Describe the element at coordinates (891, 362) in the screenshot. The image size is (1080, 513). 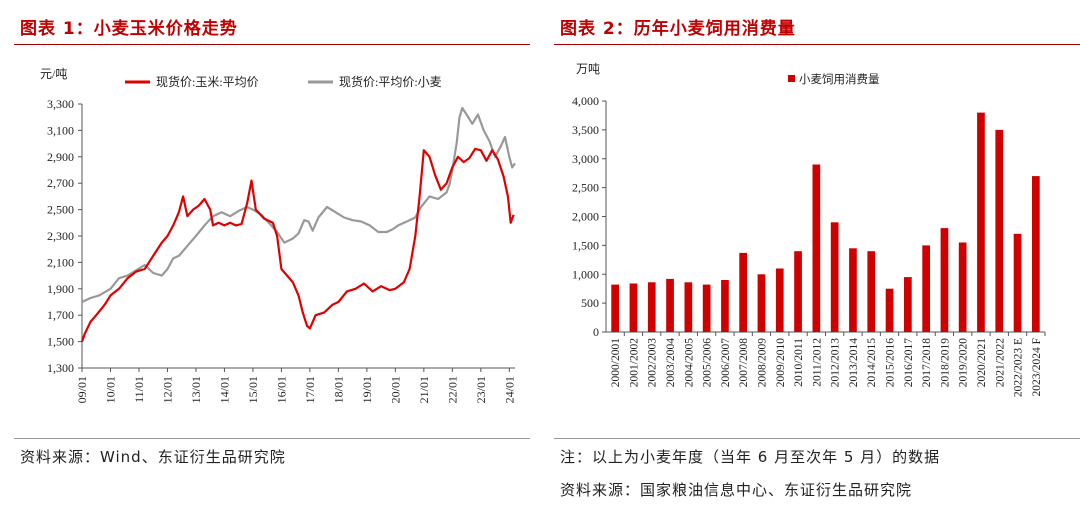
I see `x-tick-label: 2015/2016` at that location.